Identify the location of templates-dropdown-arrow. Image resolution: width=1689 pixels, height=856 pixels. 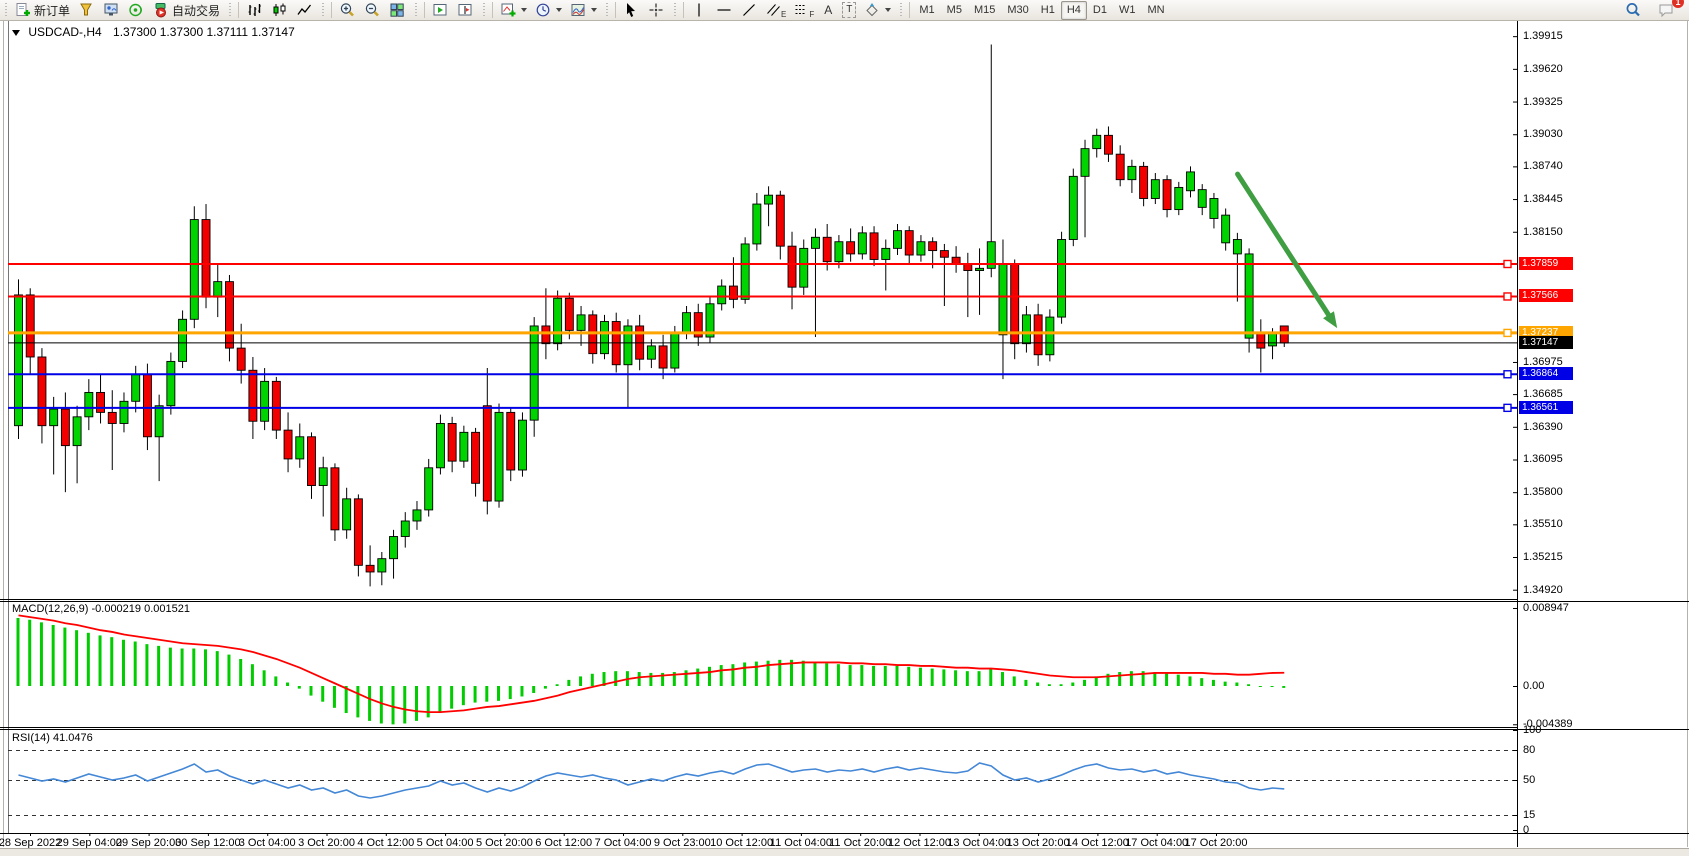
(594, 10).